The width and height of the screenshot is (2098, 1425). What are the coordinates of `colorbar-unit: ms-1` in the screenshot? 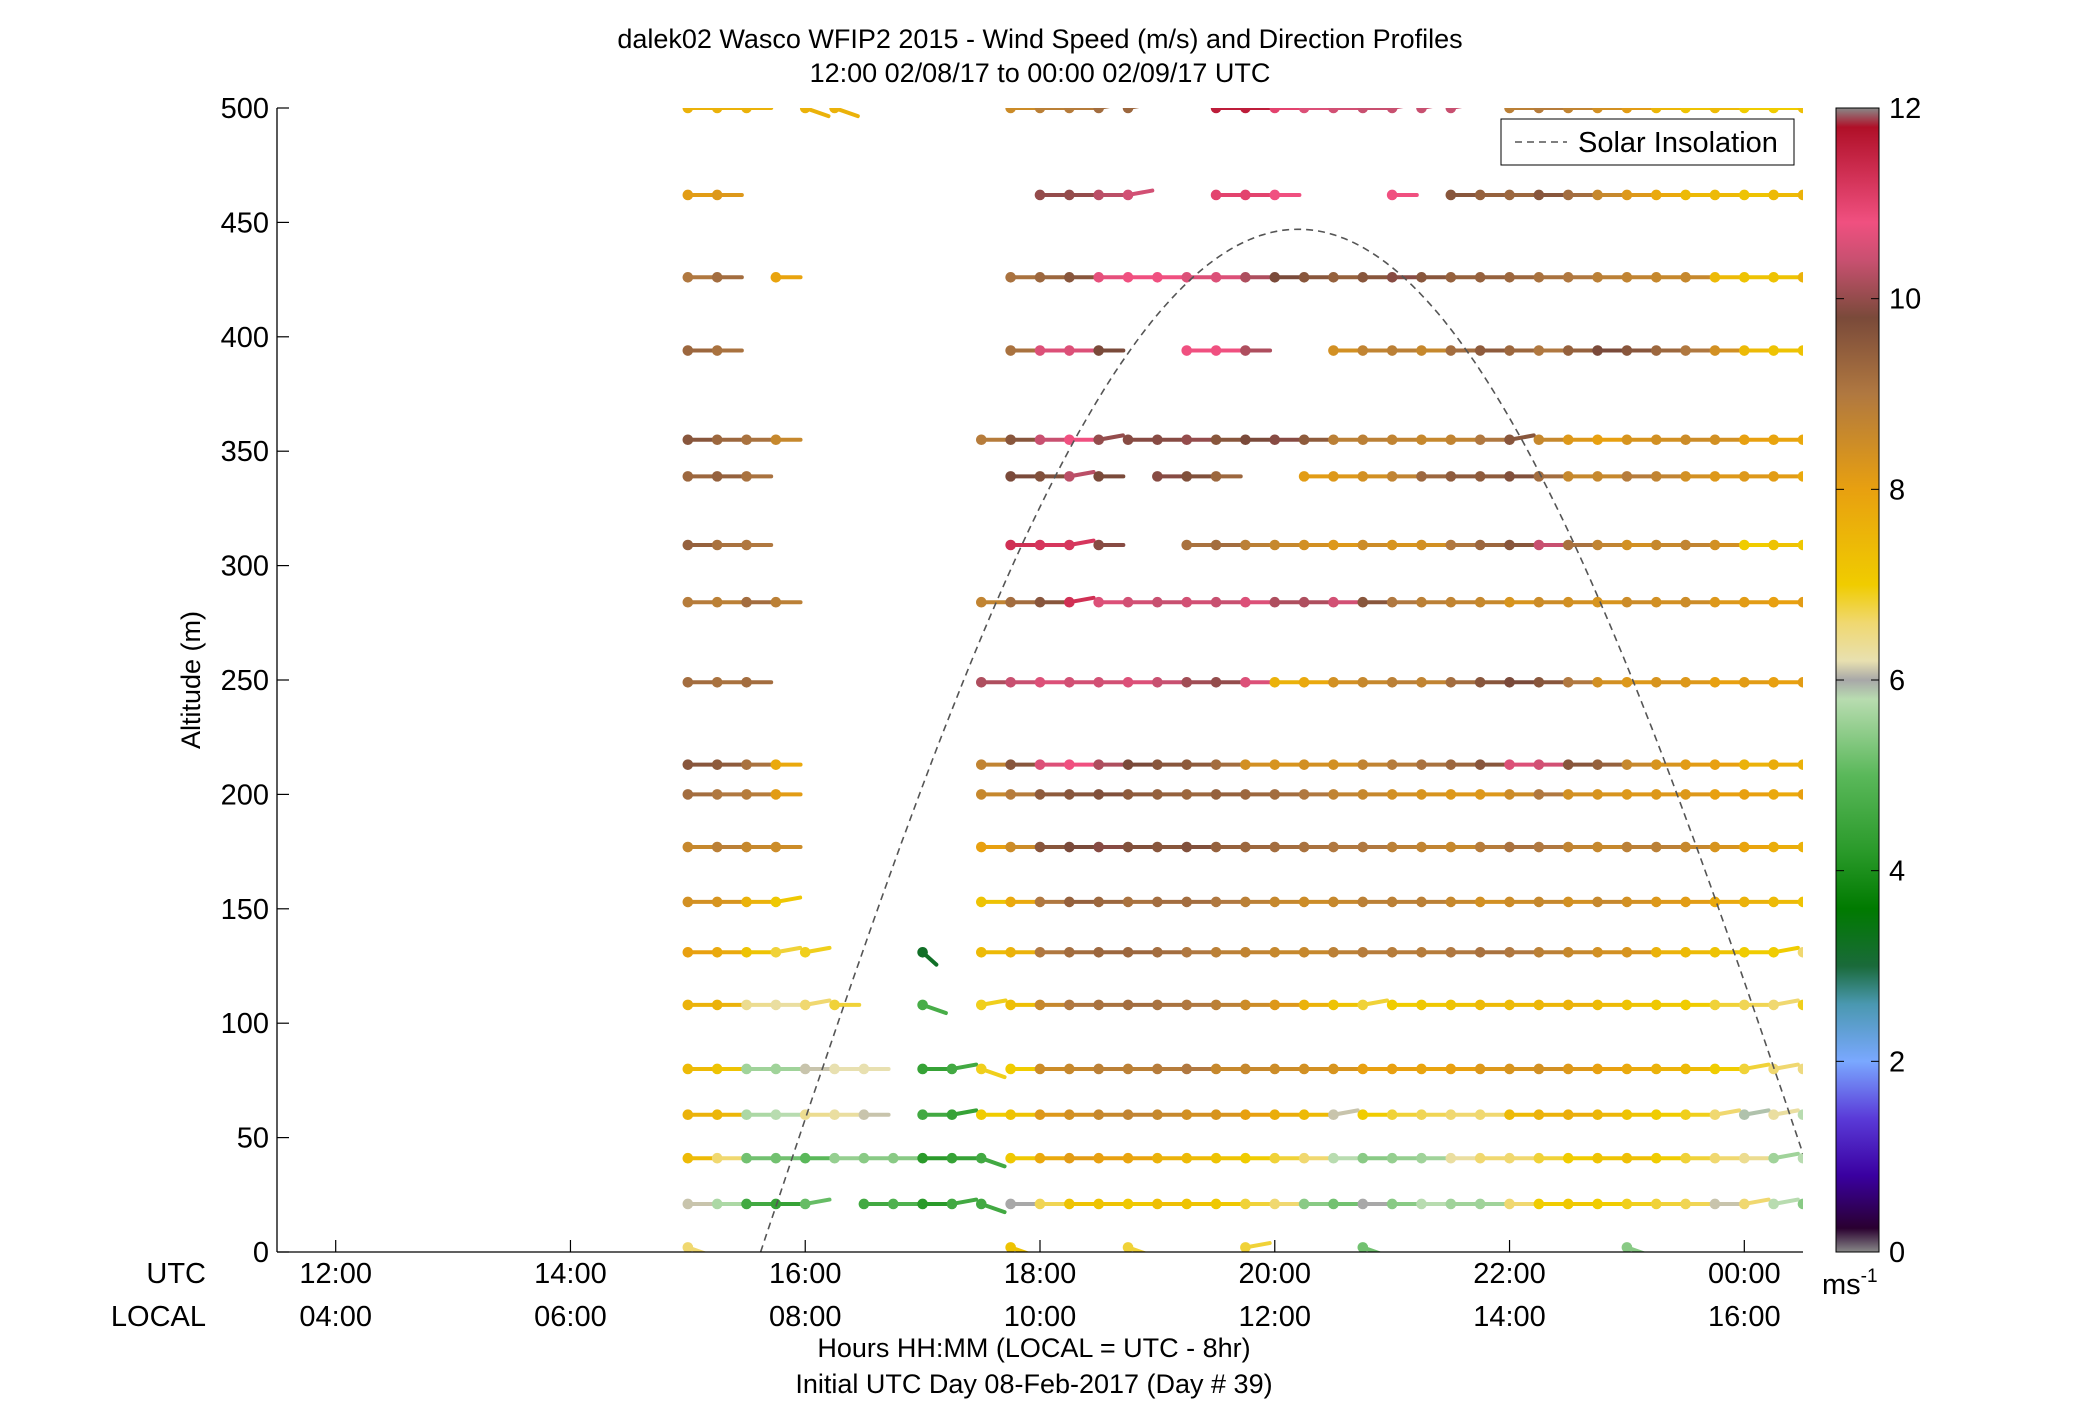 It's located at (1850, 1283).